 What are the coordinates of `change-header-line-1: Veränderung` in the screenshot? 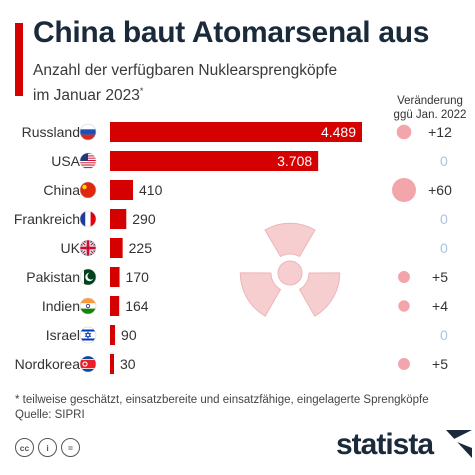 It's located at (430, 101).